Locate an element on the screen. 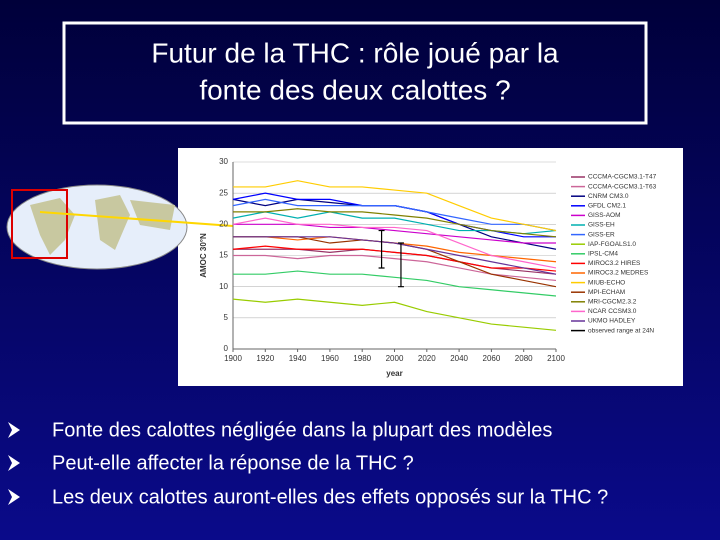  legend-label: MPI-ECHAM is located at coordinates (606, 292).